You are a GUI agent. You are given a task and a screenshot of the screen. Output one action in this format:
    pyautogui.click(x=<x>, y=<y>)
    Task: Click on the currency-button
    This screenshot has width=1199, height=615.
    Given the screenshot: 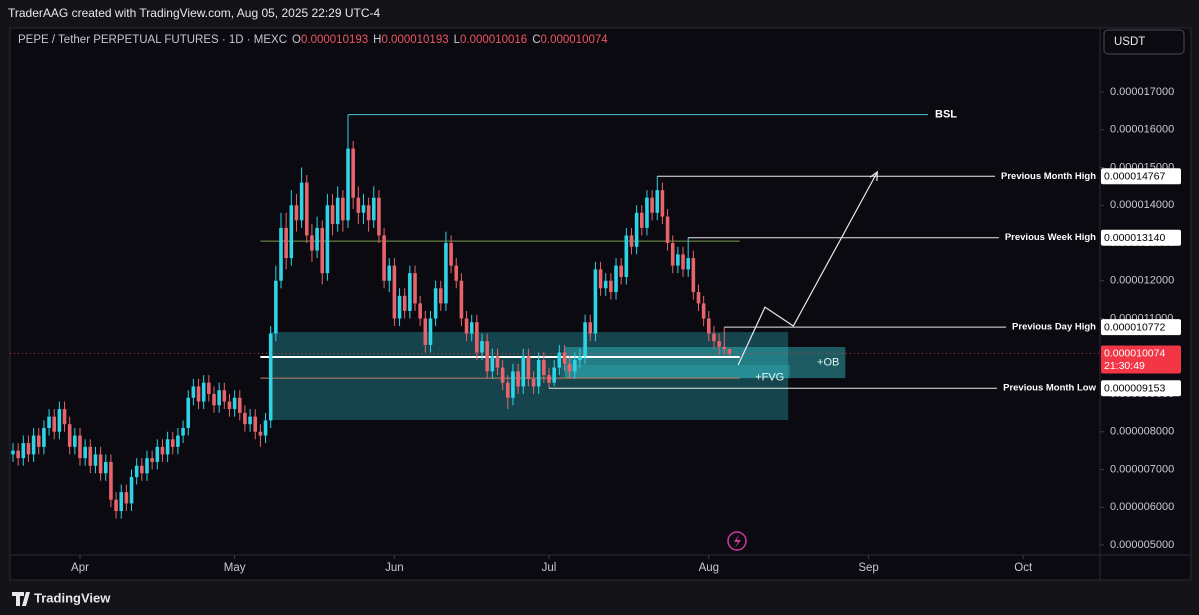 What is the action you would take?
    pyautogui.click(x=1144, y=42)
    